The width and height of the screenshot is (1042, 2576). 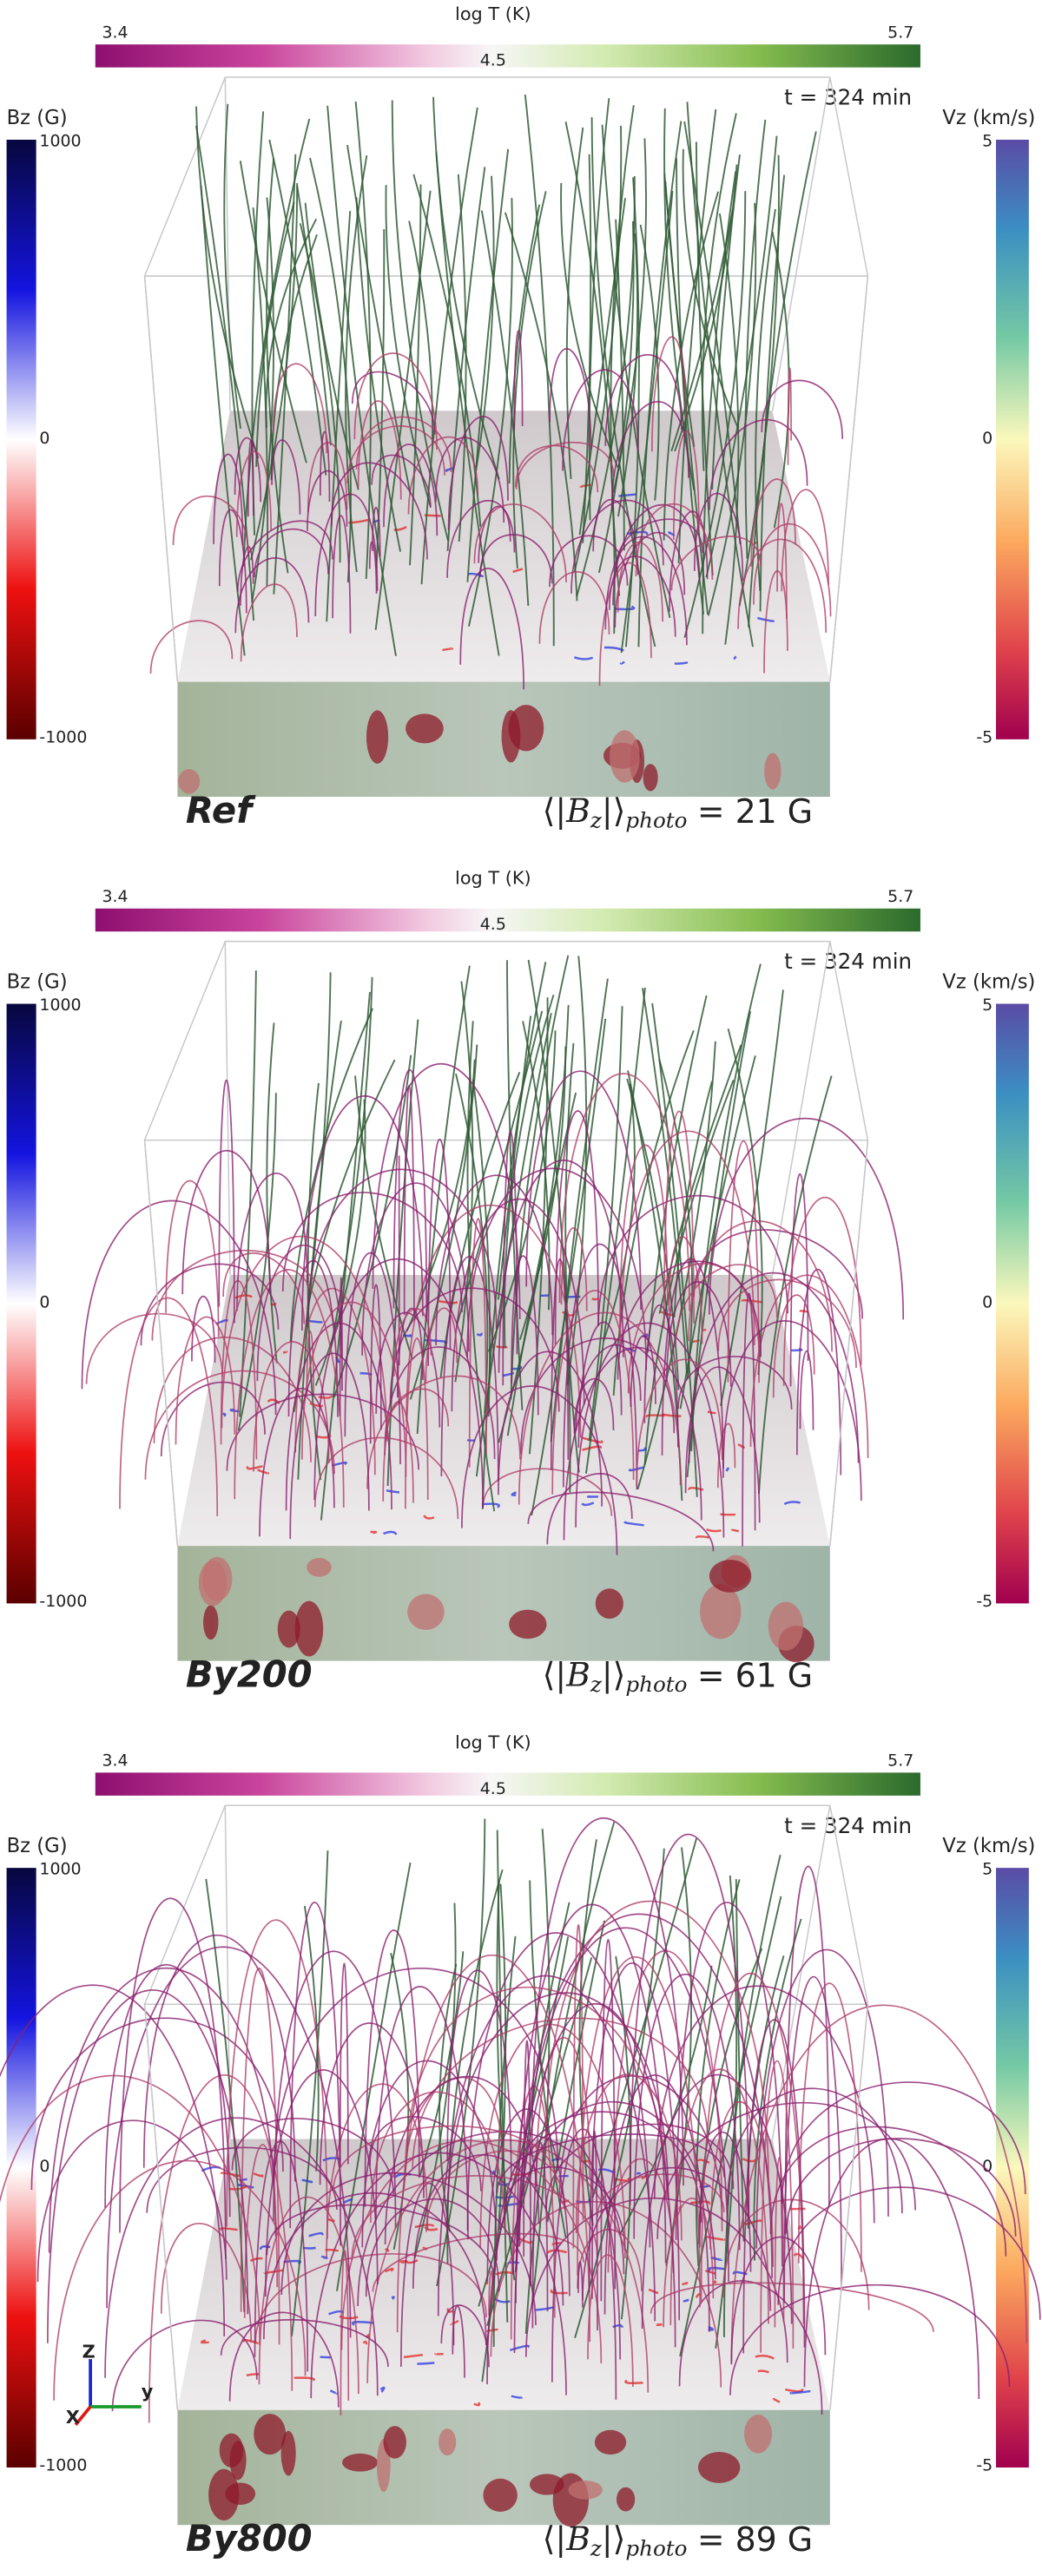 I want to click on formula-part: photo, so click(x=656, y=2547).